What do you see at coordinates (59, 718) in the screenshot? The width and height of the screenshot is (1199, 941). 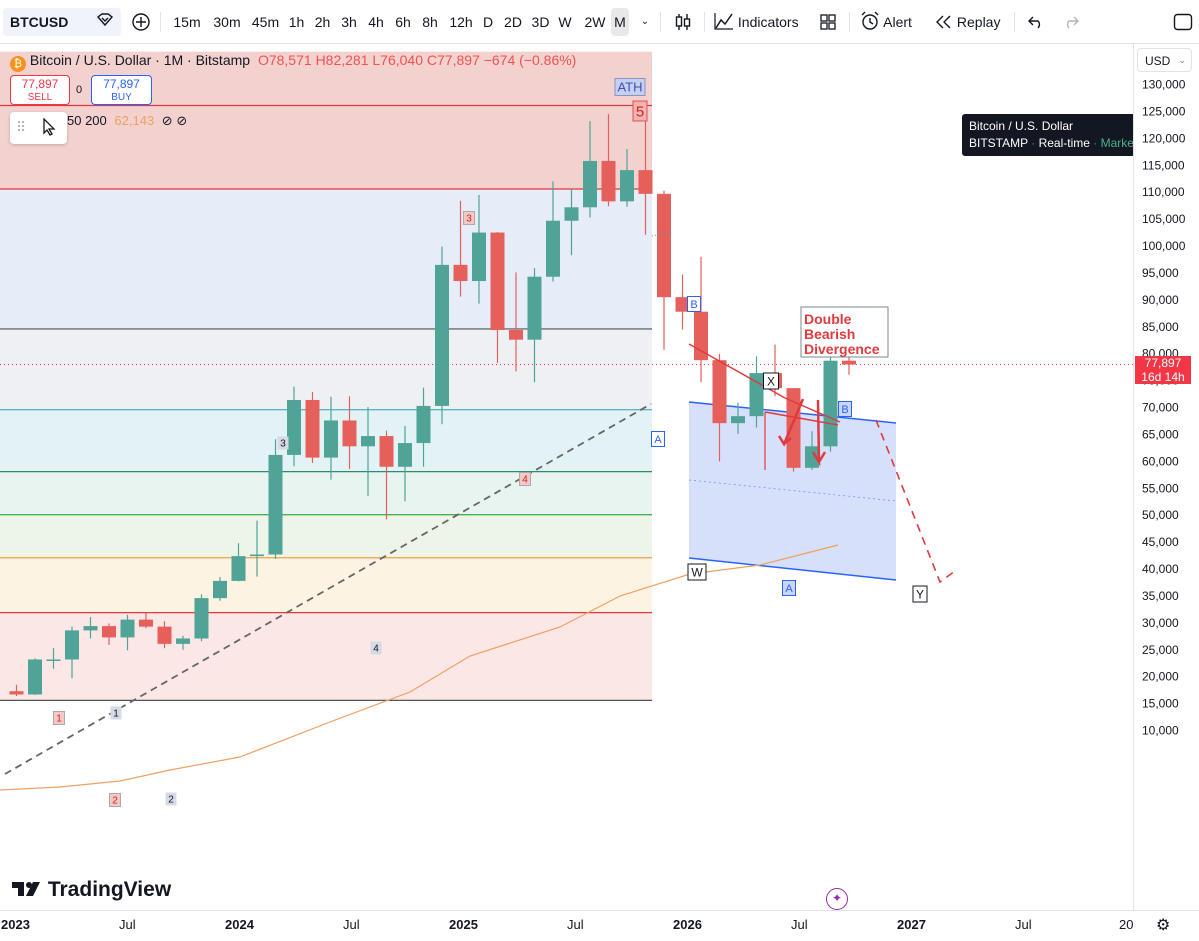 I see `wave-1-label-box` at bounding box center [59, 718].